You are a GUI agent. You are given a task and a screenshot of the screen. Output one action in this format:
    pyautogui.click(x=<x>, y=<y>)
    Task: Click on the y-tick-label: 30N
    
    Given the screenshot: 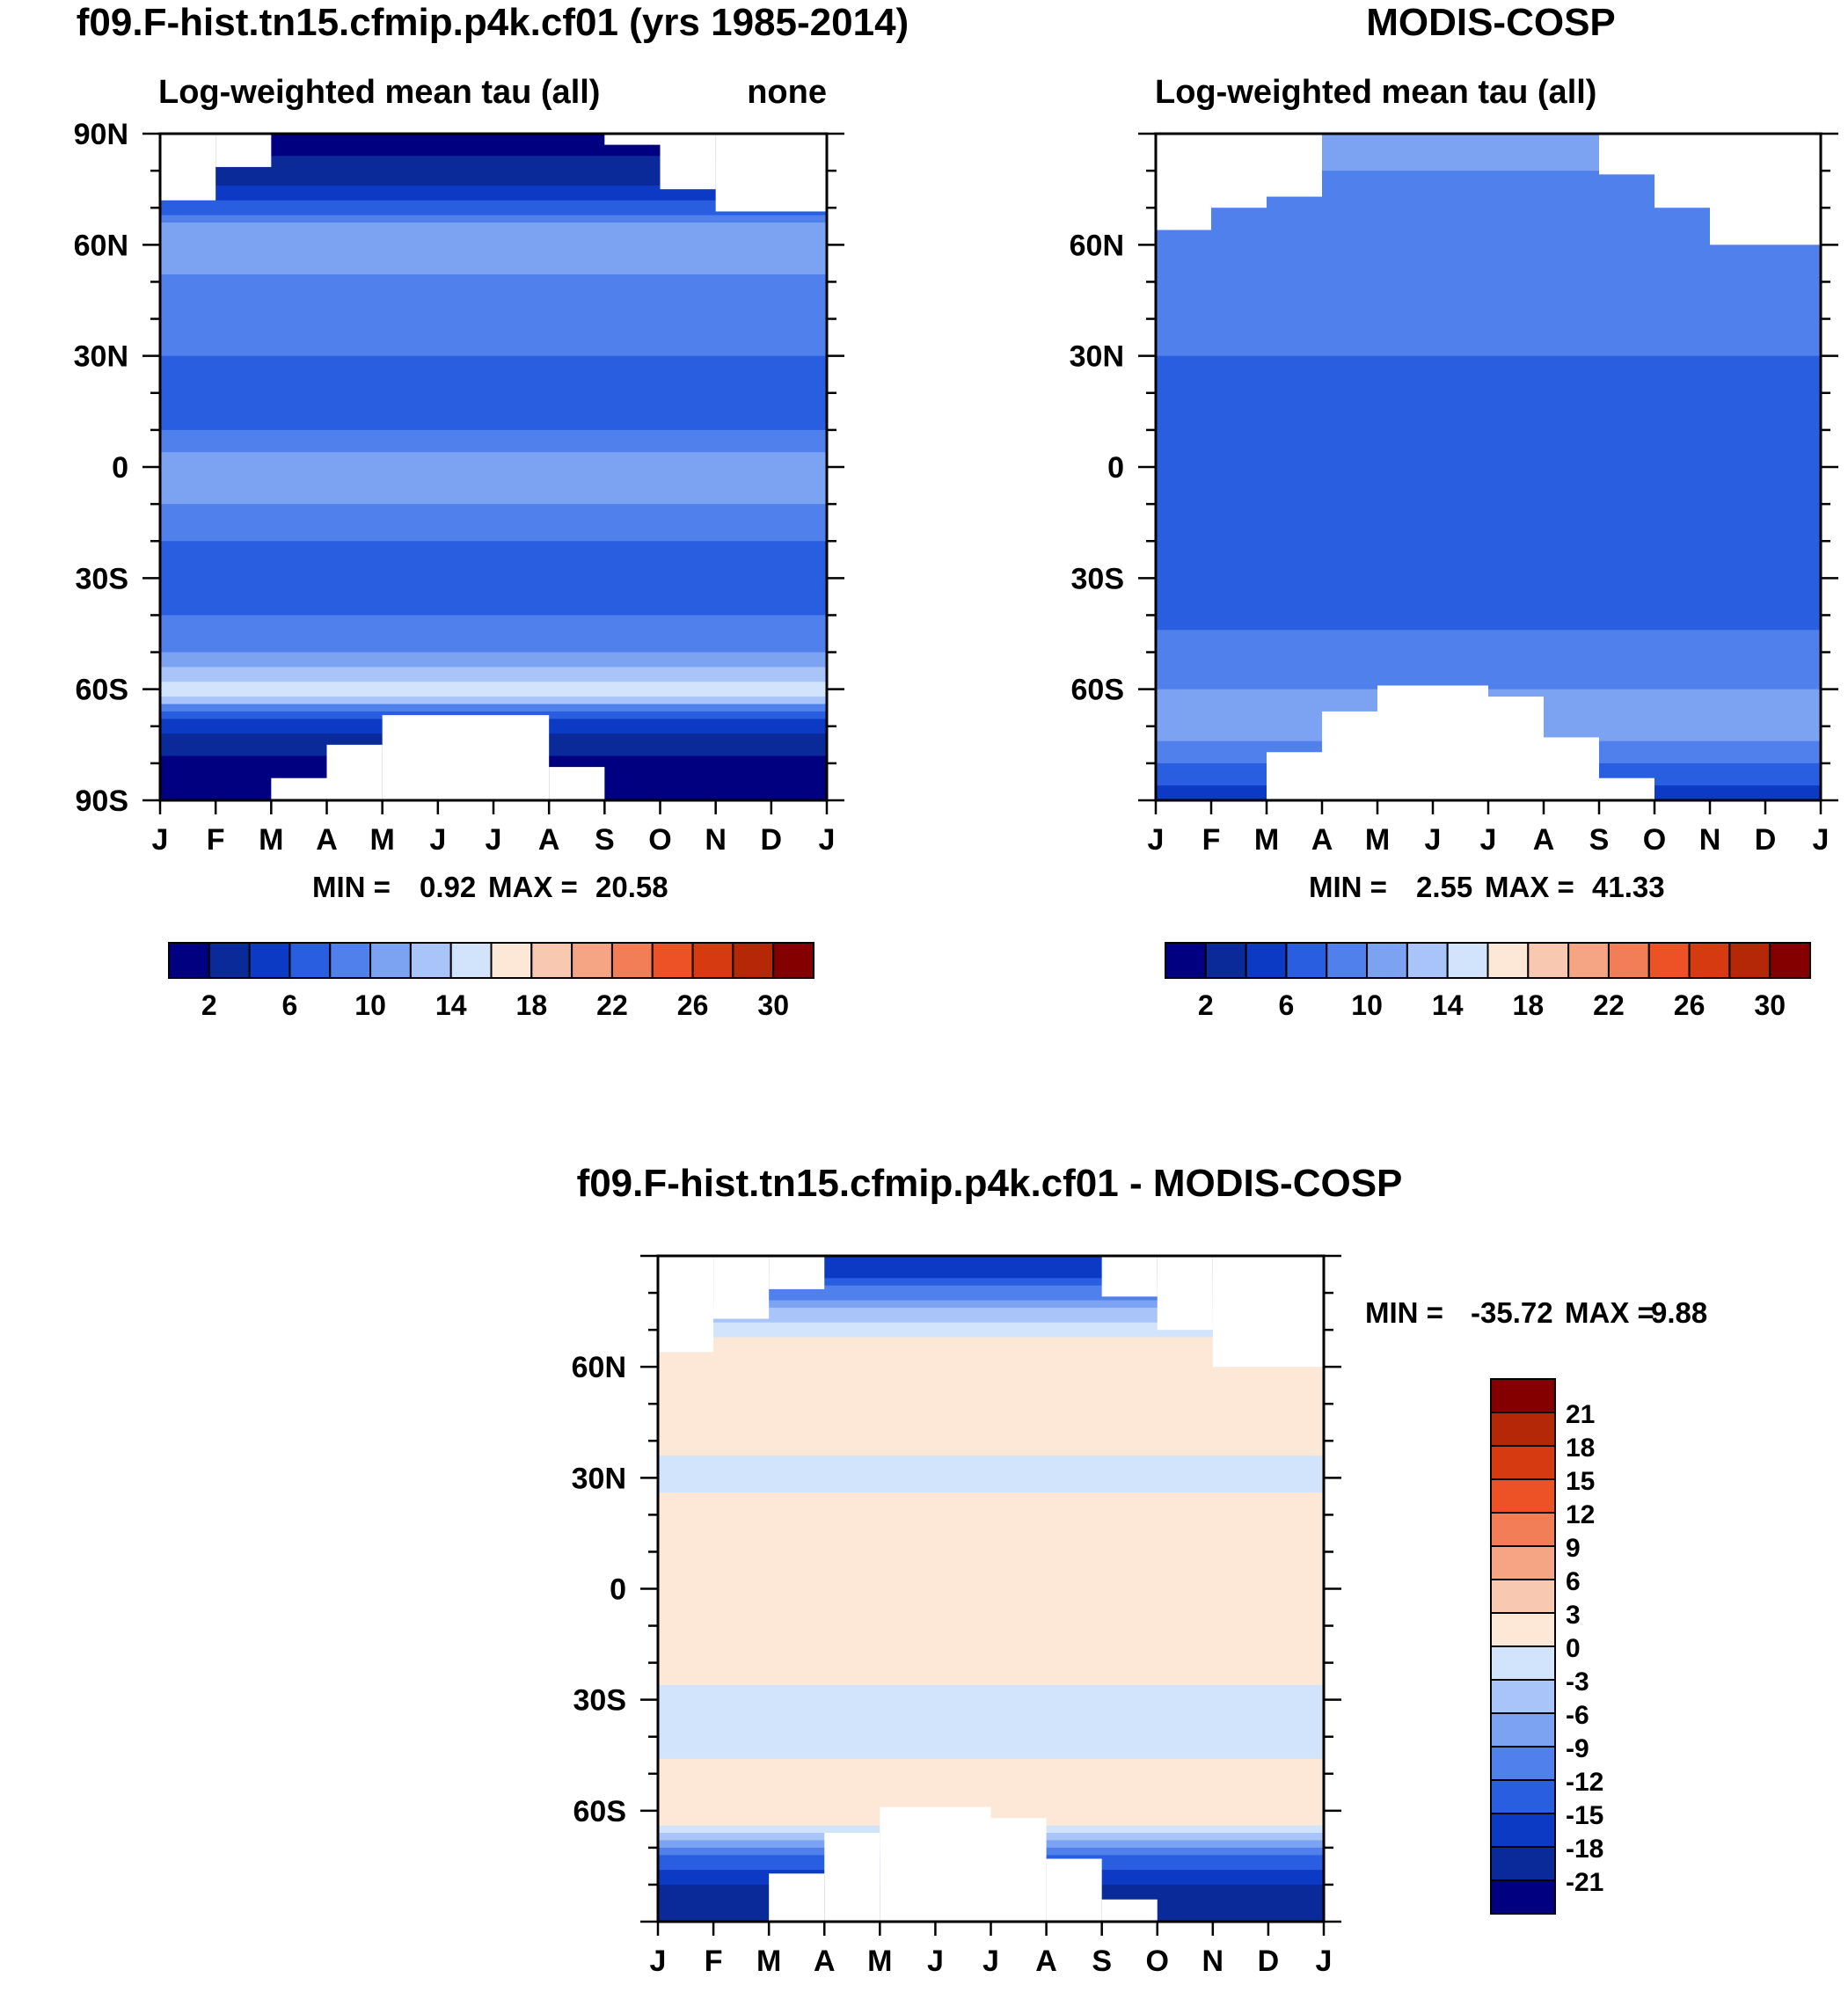 What is the action you would take?
    pyautogui.click(x=101, y=357)
    